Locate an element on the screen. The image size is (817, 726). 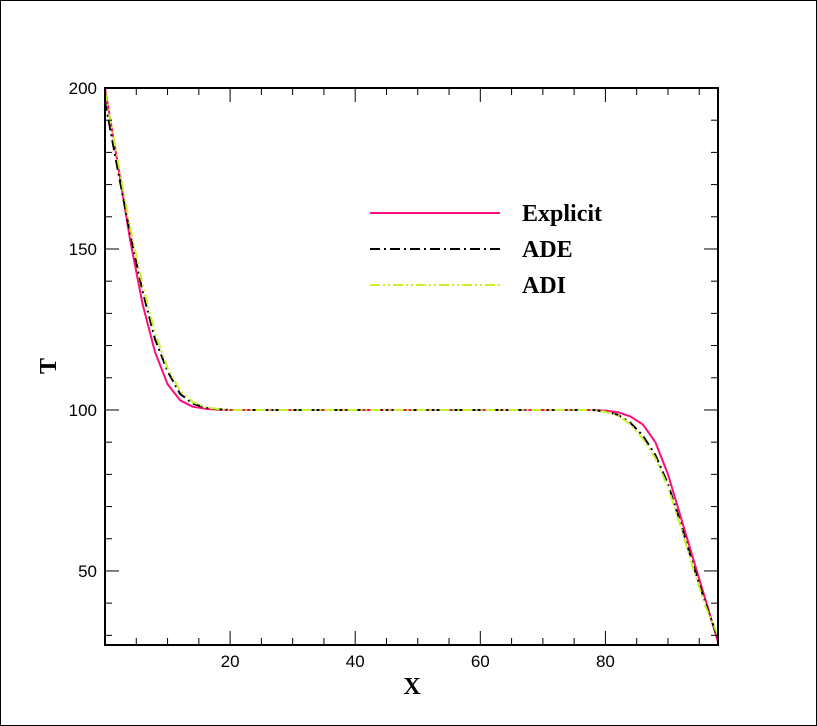
x-tick-label: 60 is located at coordinates (480, 661).